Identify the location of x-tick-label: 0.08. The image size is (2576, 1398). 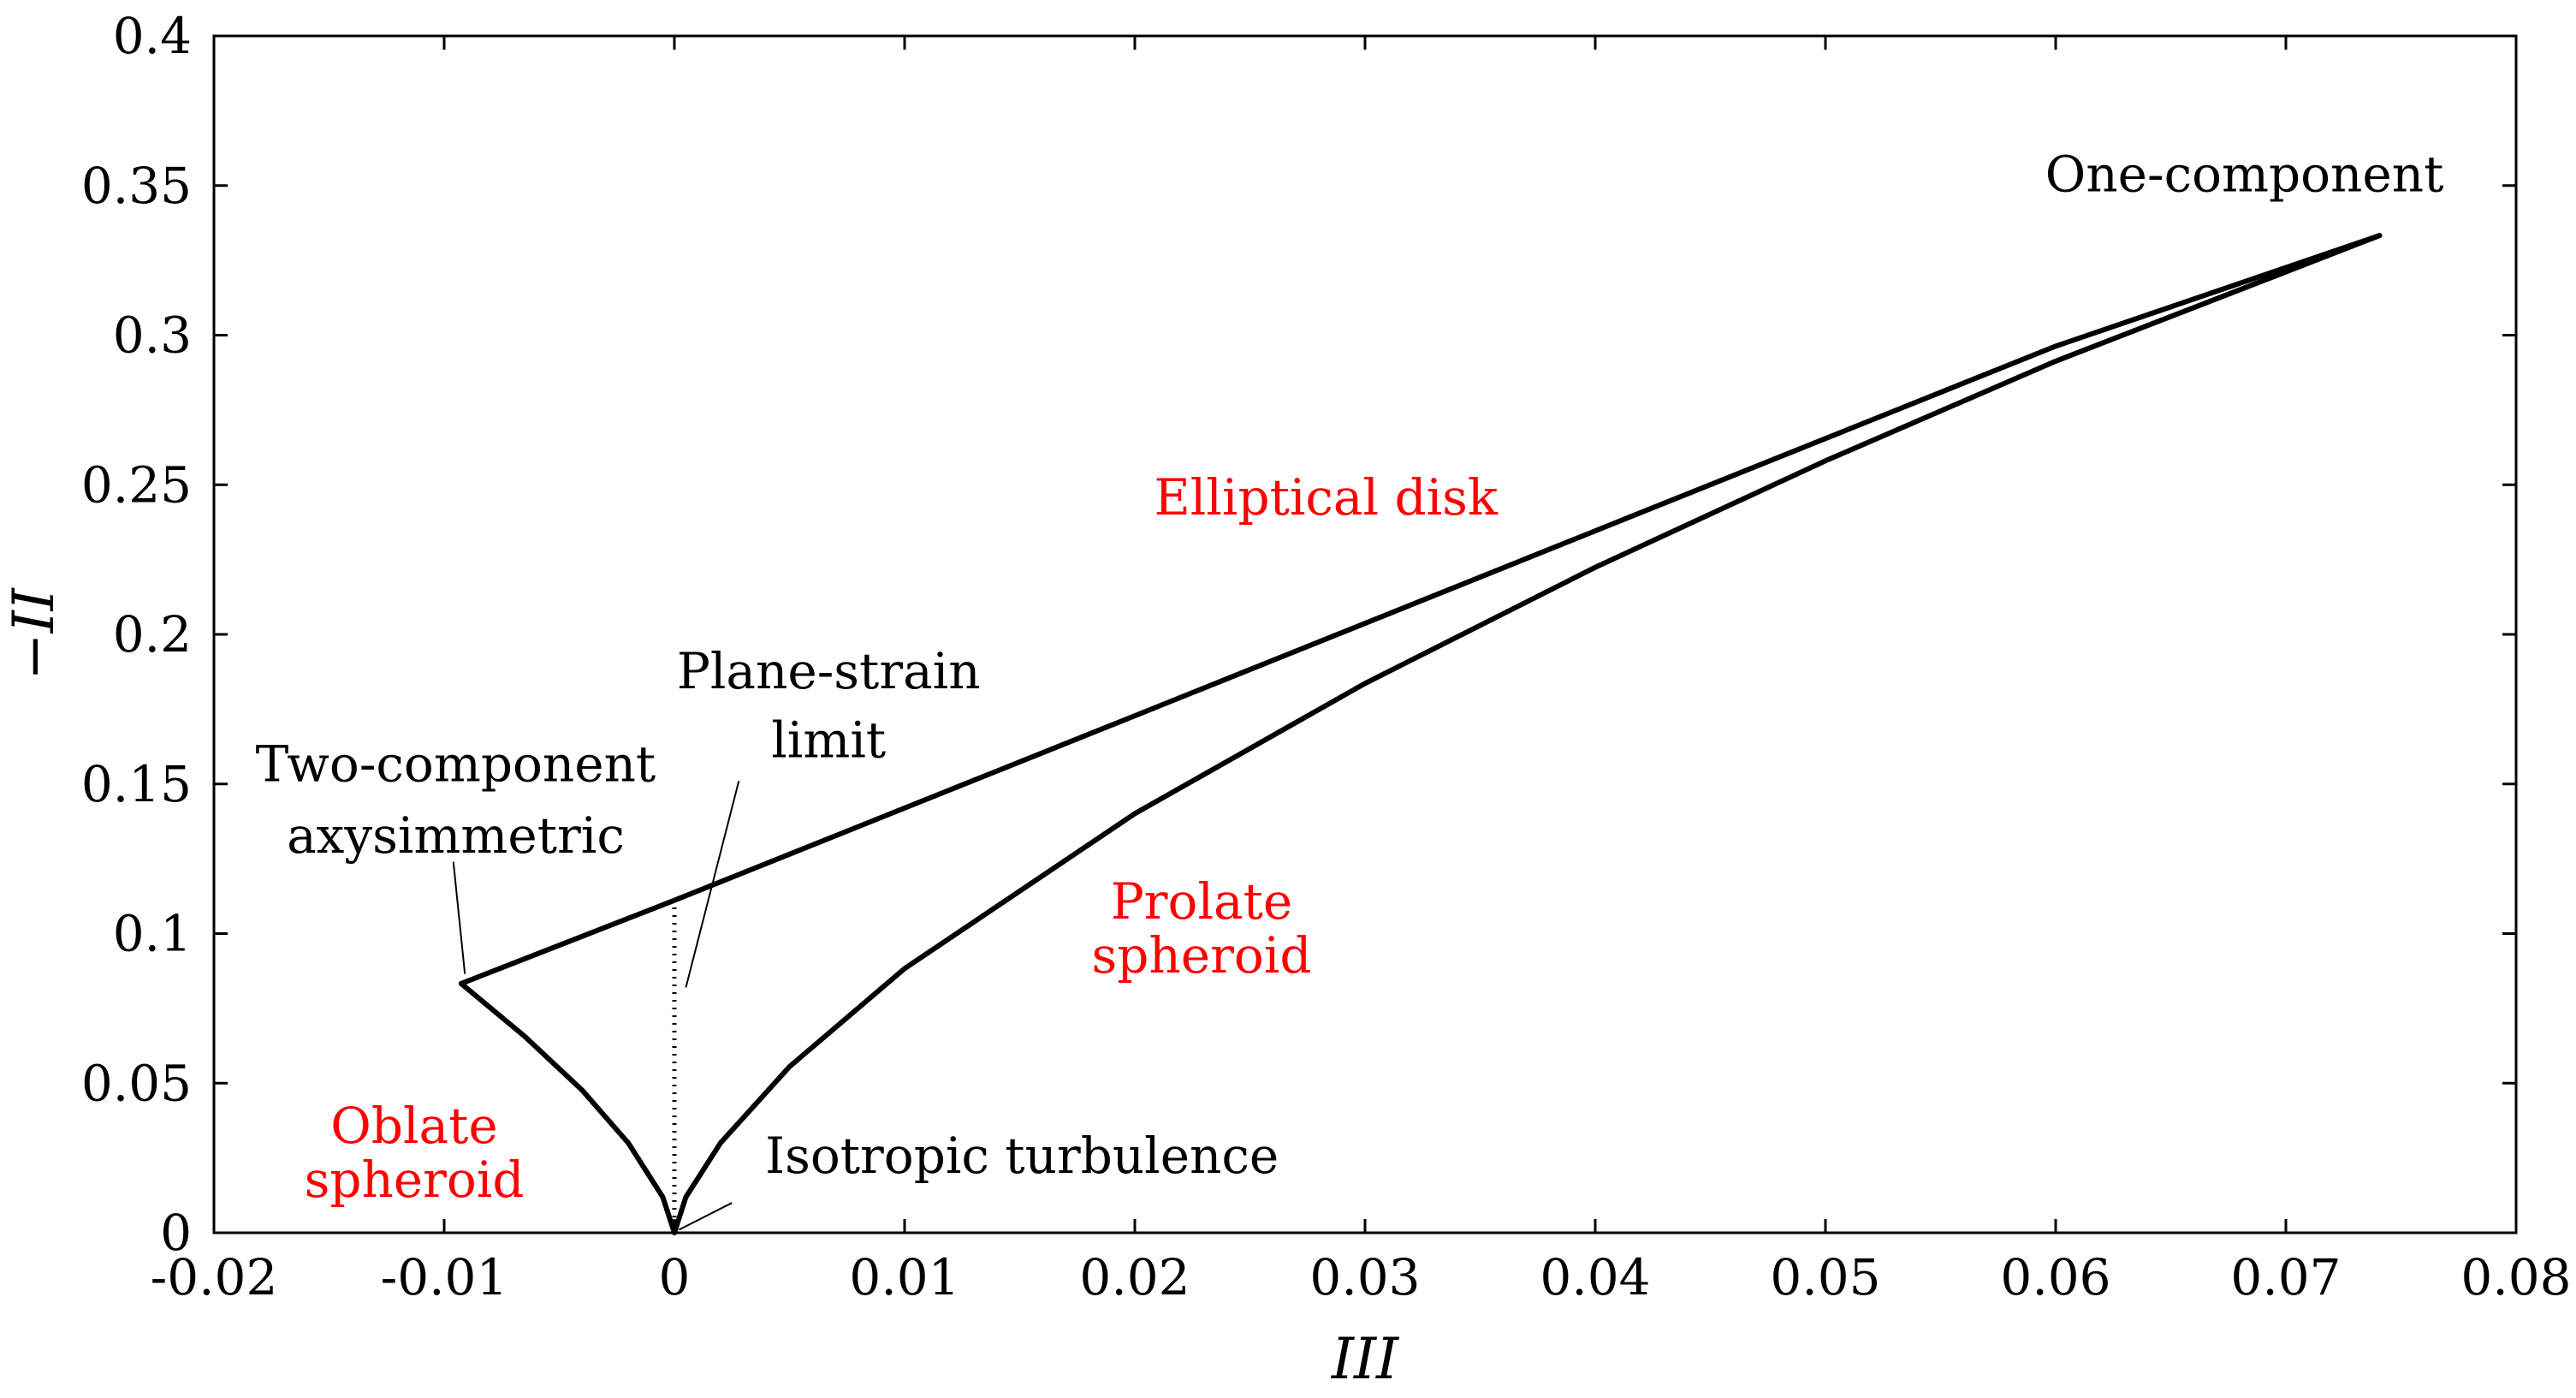
(2515, 1277).